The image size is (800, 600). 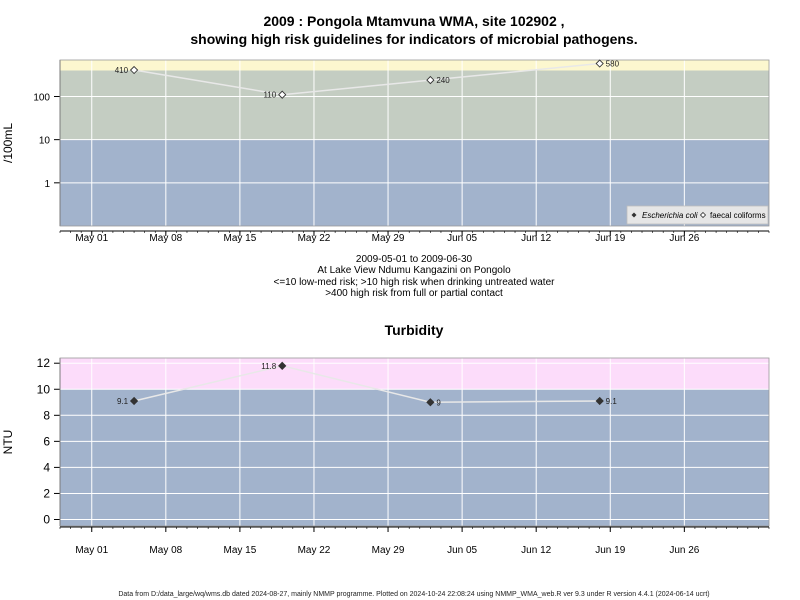 I want to click on chart1-subtitle-line1: 2009-05-01 to 2009-06-30, so click(x=414, y=259).